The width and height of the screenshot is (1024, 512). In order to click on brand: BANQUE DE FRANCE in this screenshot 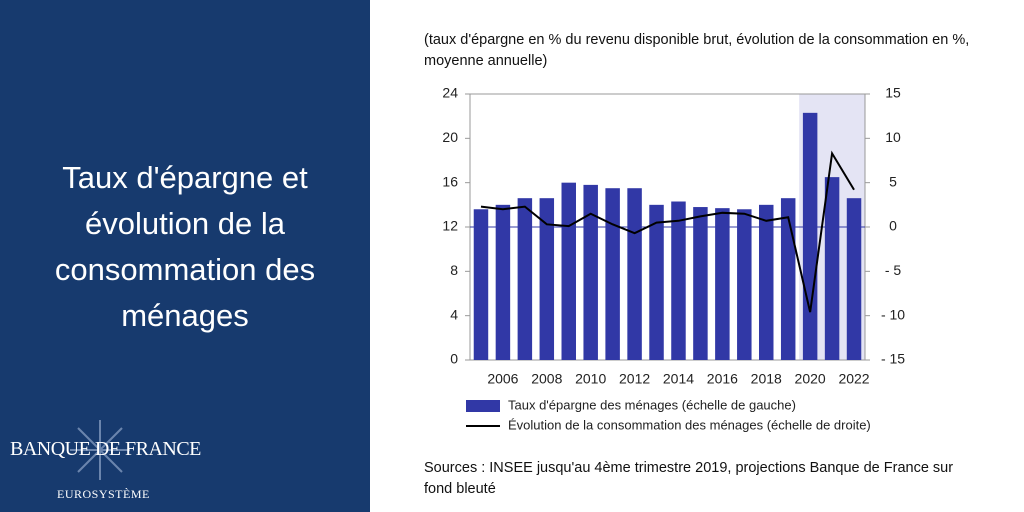, I will do `click(105, 449)`.